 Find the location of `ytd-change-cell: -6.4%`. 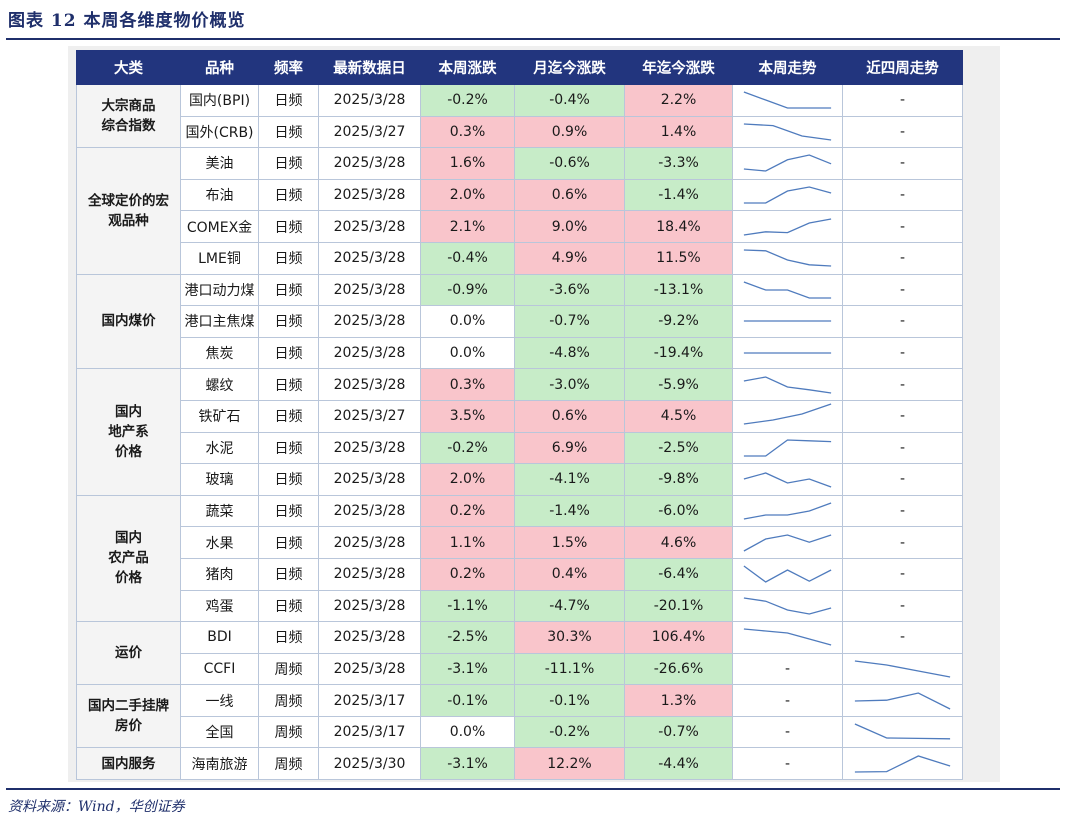

ytd-change-cell: -6.4% is located at coordinates (678, 574).